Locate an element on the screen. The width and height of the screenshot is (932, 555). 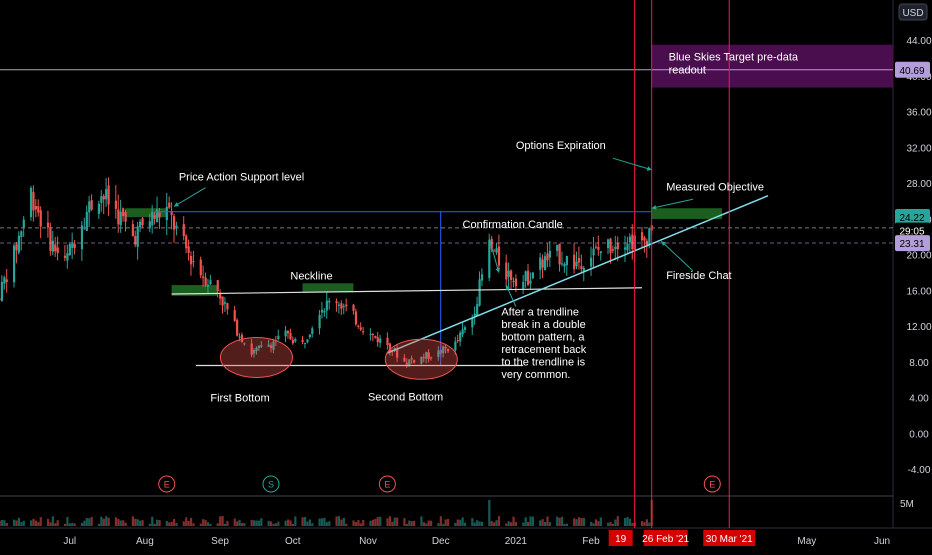
currency-label: USD is located at coordinates (912, 13).